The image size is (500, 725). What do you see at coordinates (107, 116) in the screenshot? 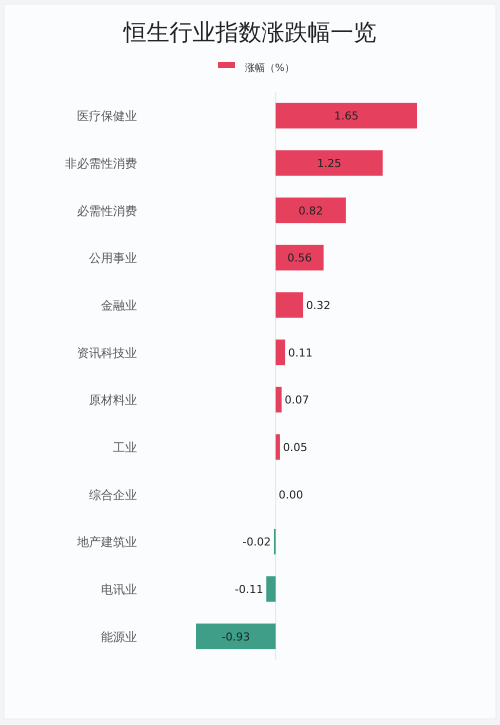
I see `category-label: 医疗保健业` at bounding box center [107, 116].